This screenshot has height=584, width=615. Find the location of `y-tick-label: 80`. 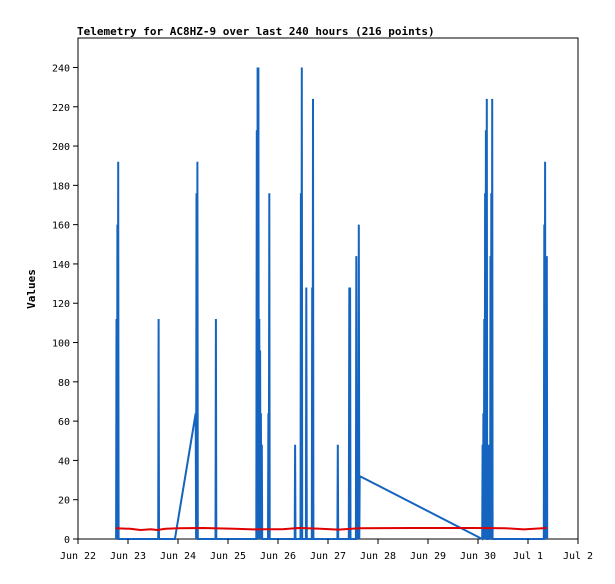

y-tick-label: 80 is located at coordinates (64, 383).